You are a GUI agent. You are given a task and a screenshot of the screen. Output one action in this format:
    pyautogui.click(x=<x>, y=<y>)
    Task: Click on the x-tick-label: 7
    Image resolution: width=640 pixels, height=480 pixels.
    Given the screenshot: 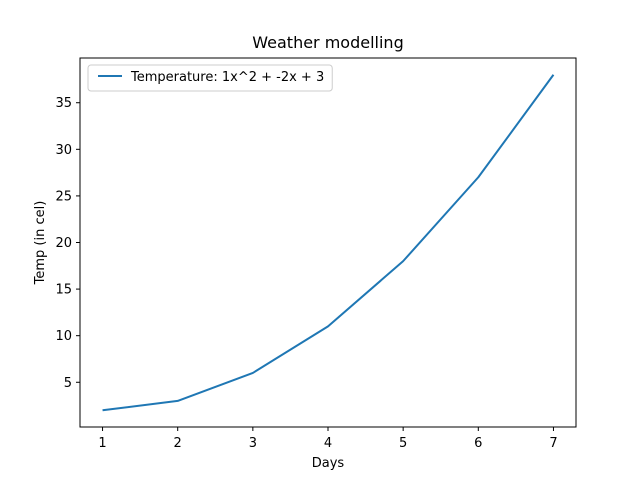 What is the action you would take?
    pyautogui.click(x=553, y=443)
    